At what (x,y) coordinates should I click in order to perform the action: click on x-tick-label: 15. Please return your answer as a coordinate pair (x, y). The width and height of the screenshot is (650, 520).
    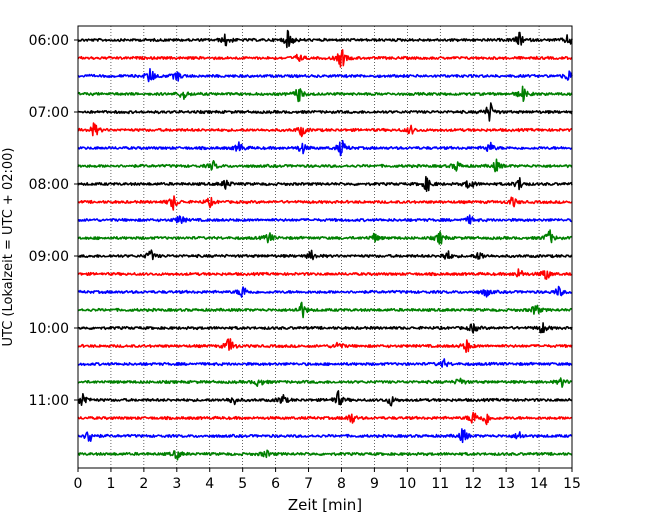
    Looking at the image, I should click on (572, 484).